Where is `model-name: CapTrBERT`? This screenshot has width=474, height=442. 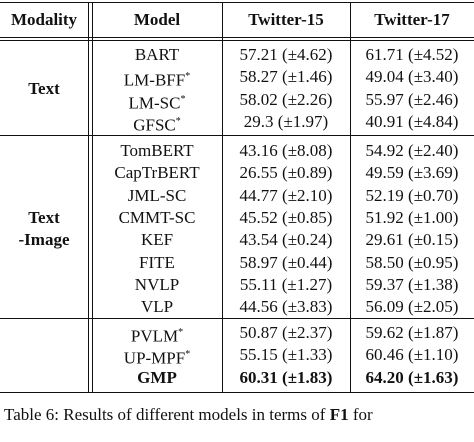
model-name: CapTrBERT is located at coordinates (157, 173).